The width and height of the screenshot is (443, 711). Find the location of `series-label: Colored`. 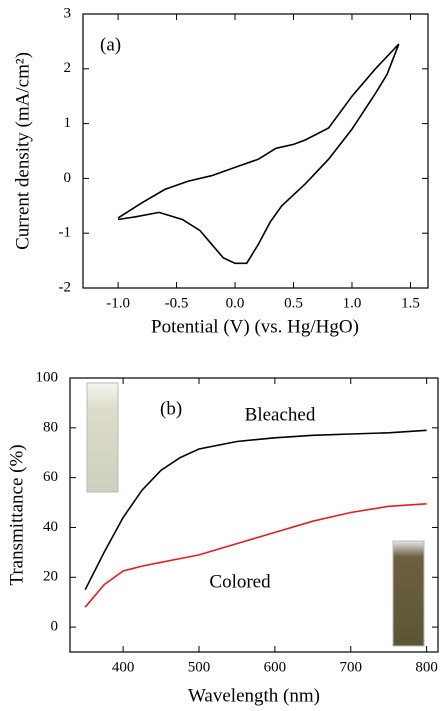

series-label: Colored is located at coordinates (240, 581).